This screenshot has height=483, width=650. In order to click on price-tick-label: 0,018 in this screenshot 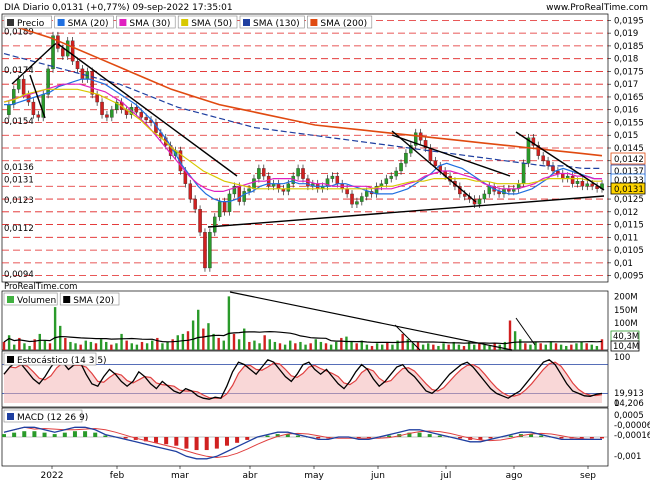, I will do `click(626, 60)`.